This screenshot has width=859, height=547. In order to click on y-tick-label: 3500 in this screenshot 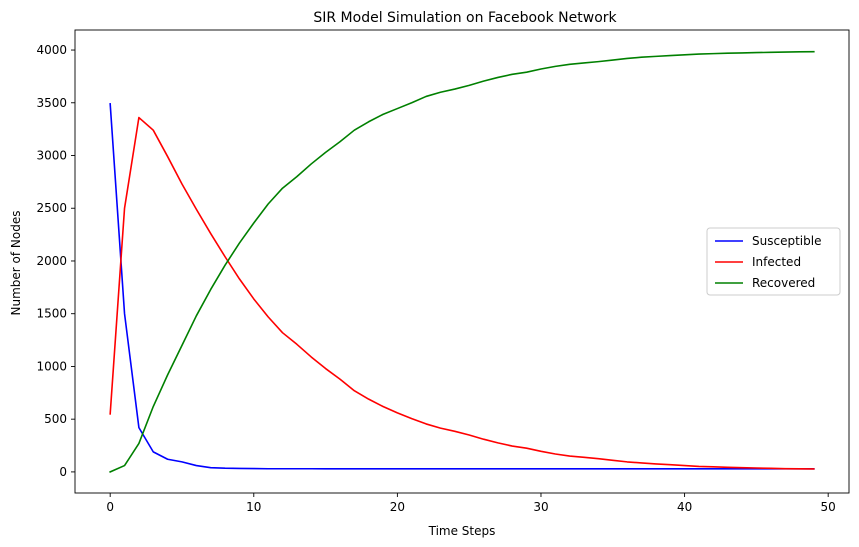, I will do `click(51, 103)`.